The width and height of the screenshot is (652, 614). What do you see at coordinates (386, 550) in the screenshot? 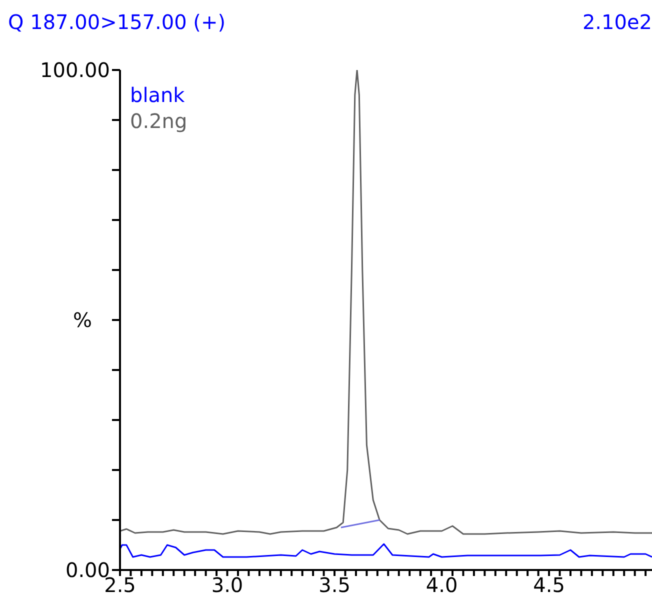
I see `line-series` at bounding box center [386, 550].